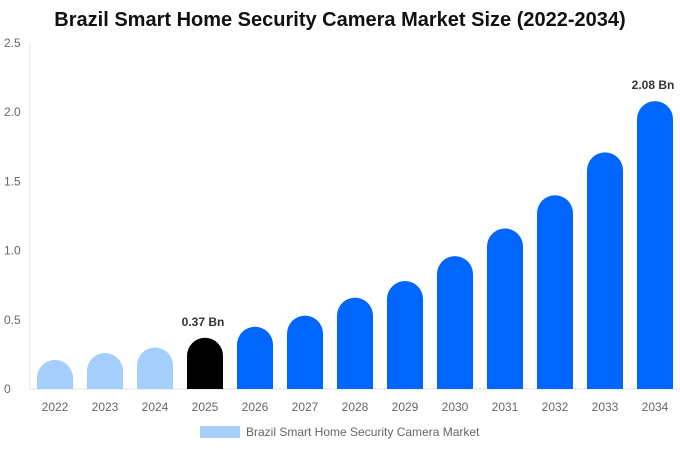 The height and width of the screenshot is (450, 680). What do you see at coordinates (405, 407) in the screenshot?
I see `x-tick-label: 2029` at bounding box center [405, 407].